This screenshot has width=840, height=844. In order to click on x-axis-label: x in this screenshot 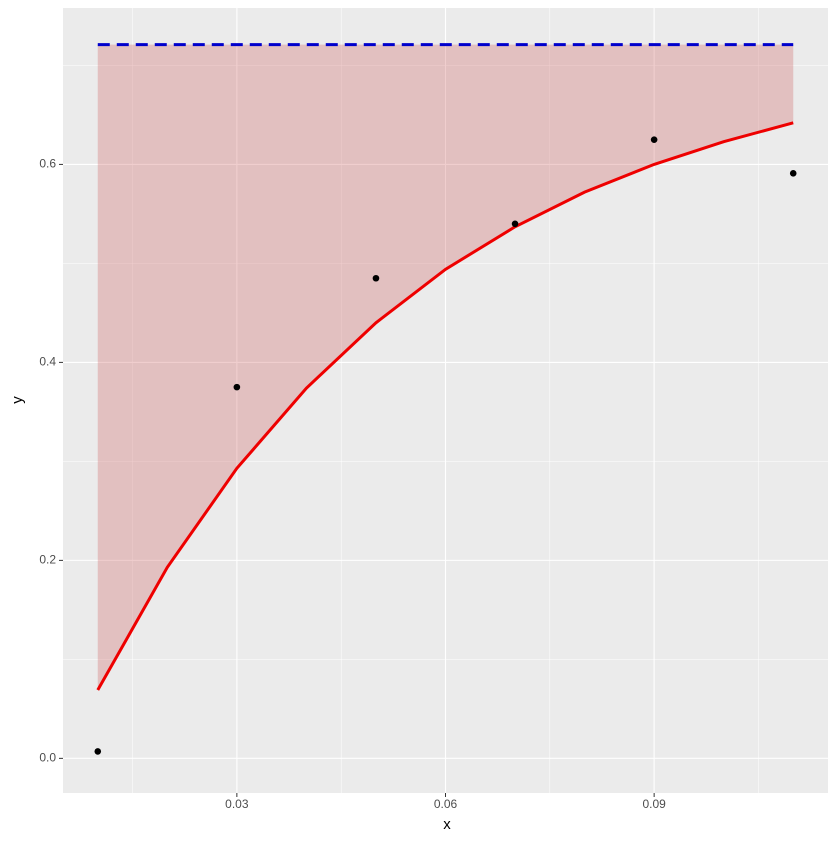, I will do `click(447, 824)`.